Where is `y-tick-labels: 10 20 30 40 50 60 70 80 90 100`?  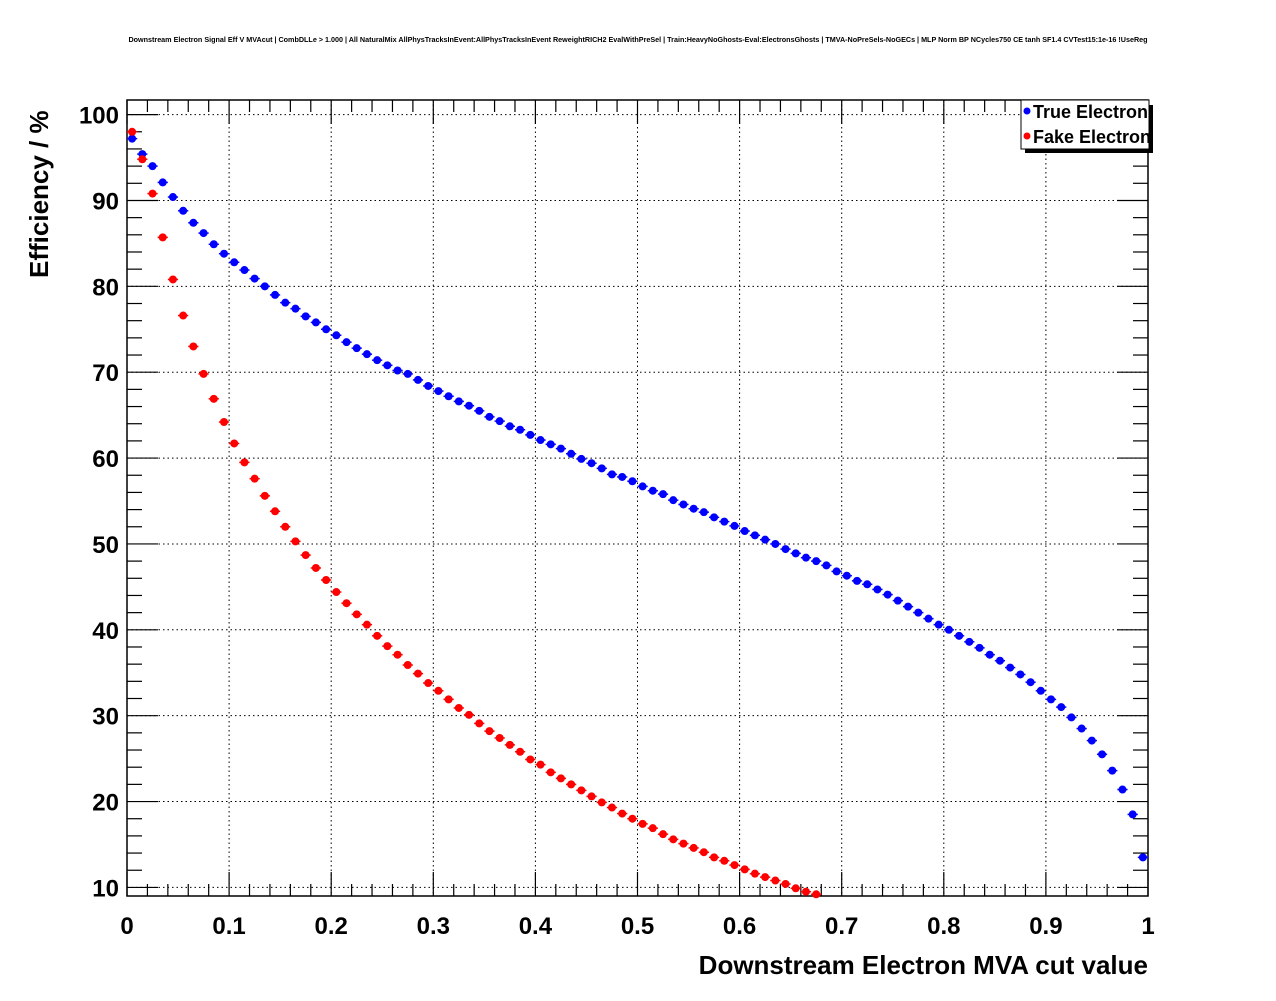
y-tick-labels: 10 20 30 40 50 60 70 80 90 100 is located at coordinates (99, 503).